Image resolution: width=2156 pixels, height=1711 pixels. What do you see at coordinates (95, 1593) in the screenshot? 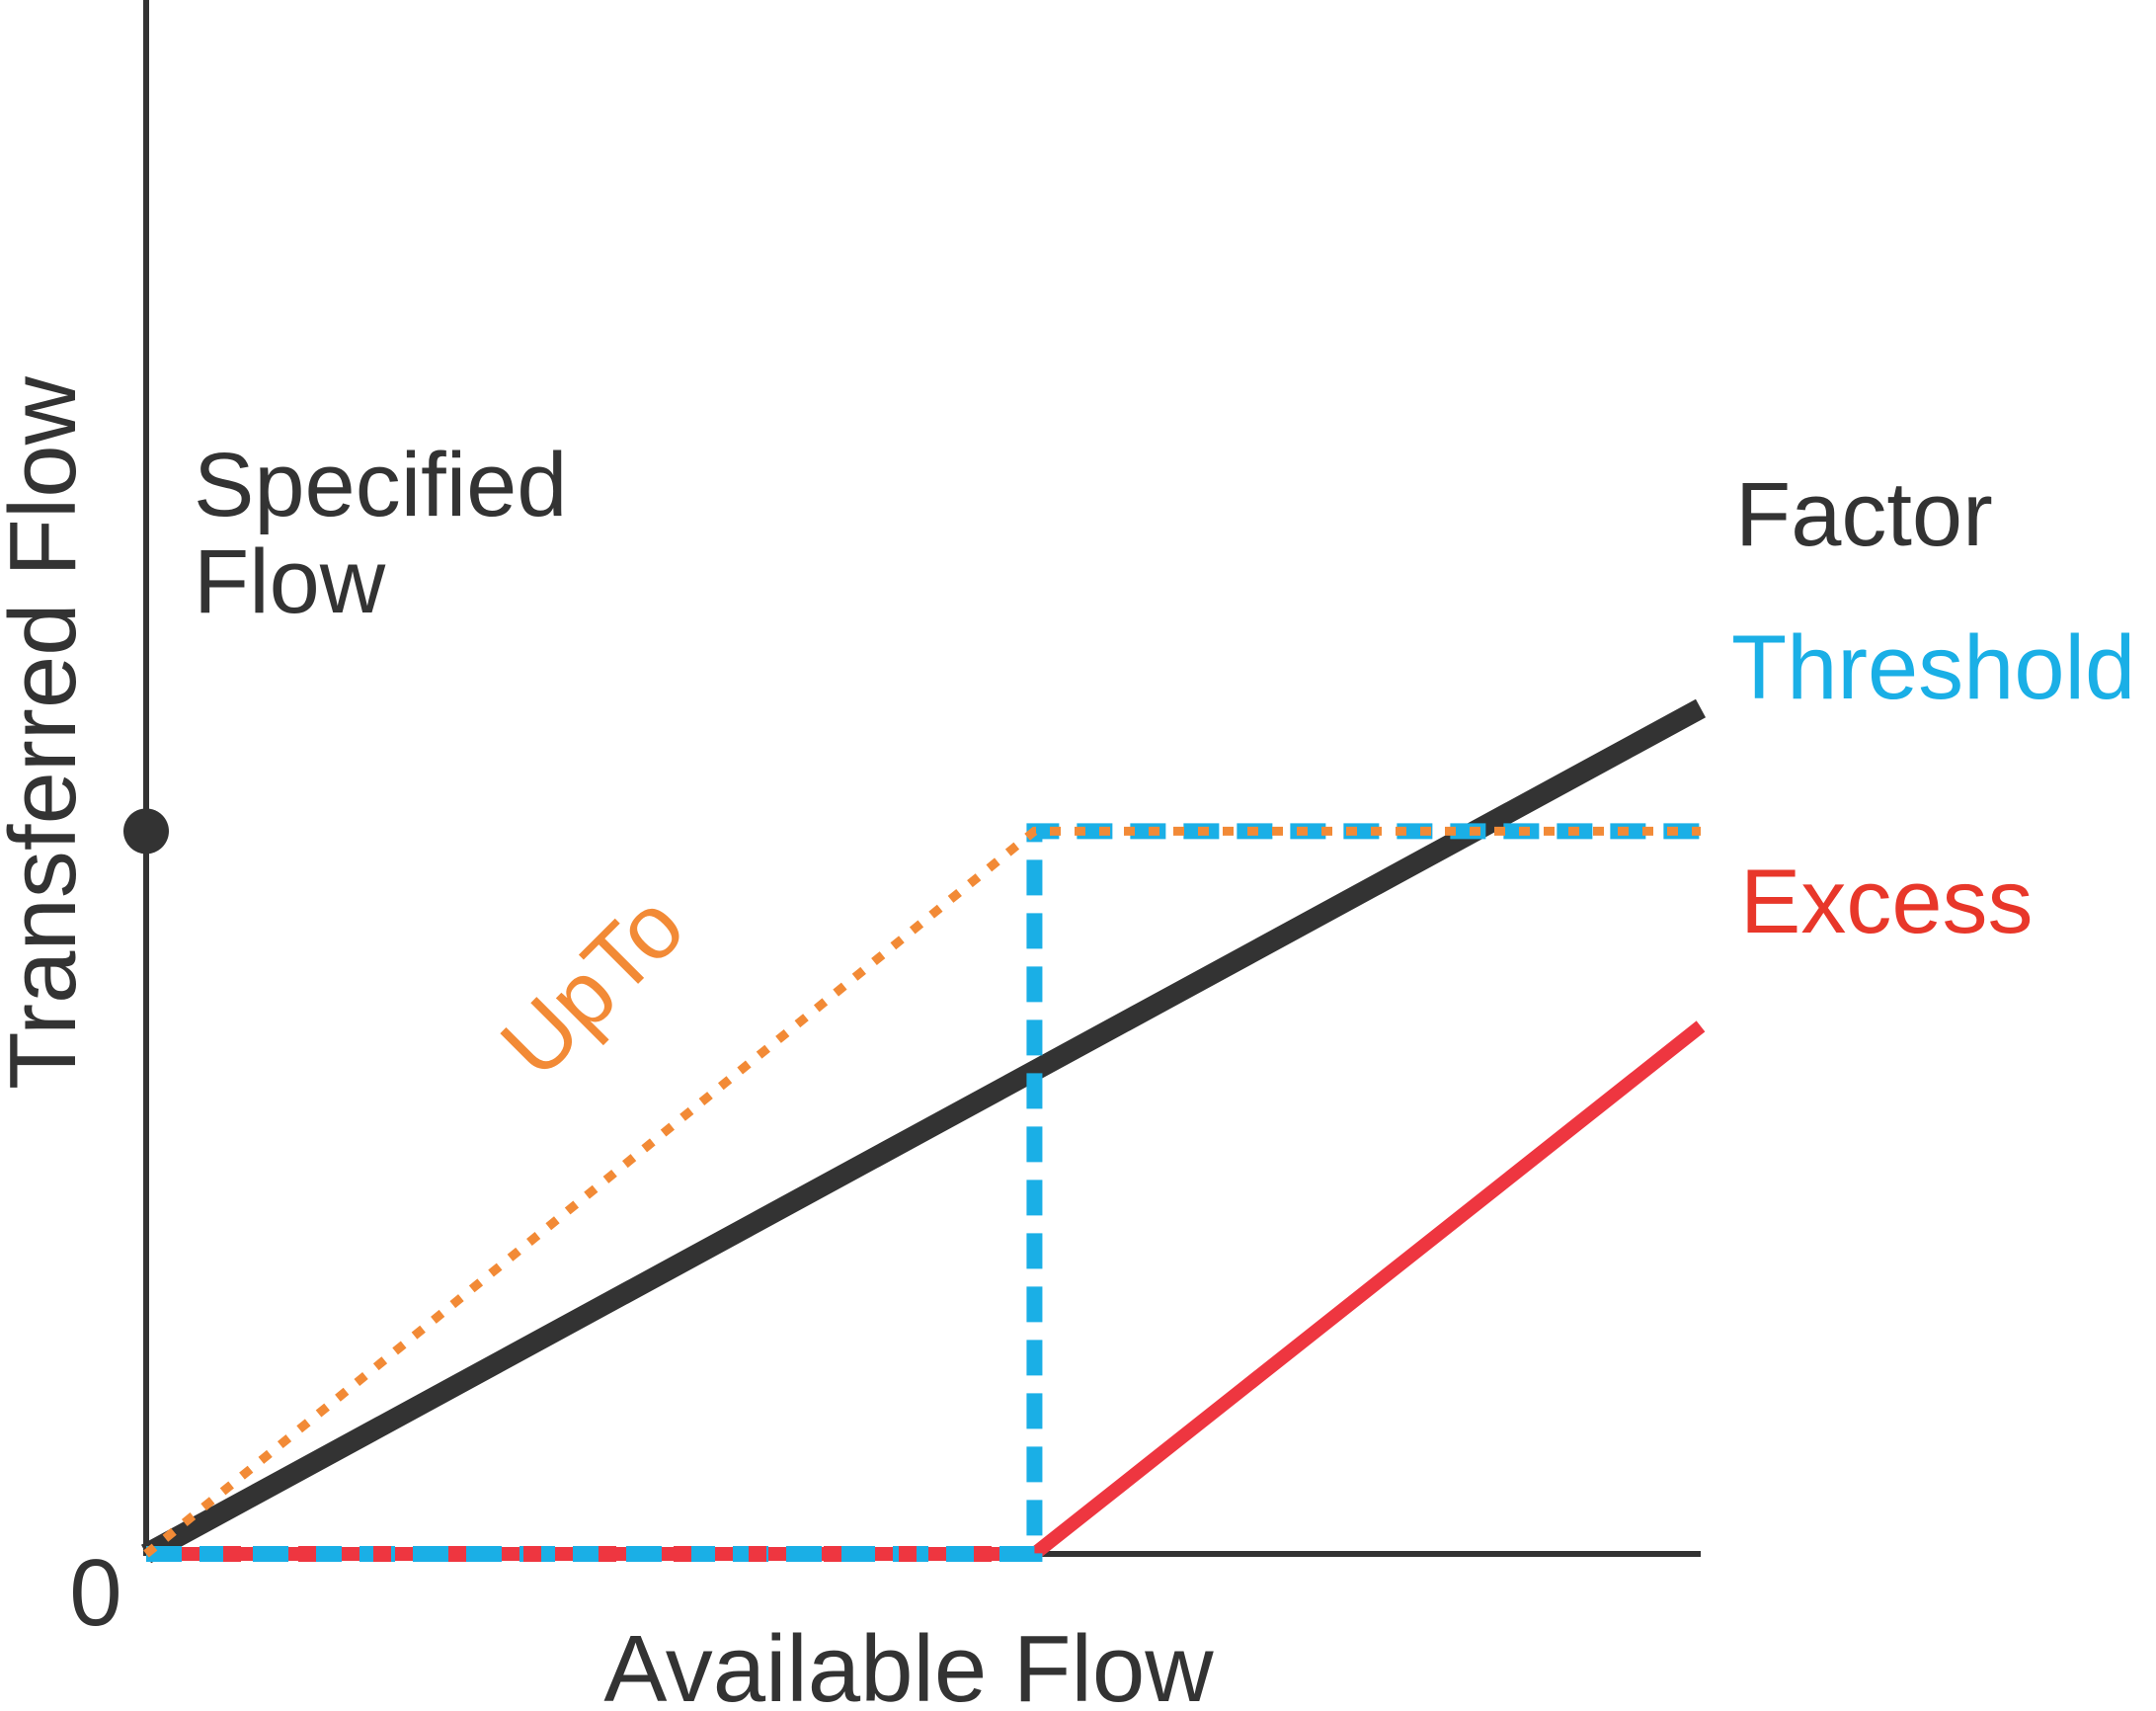
I see `origin-tick-label: 0` at bounding box center [95, 1593].